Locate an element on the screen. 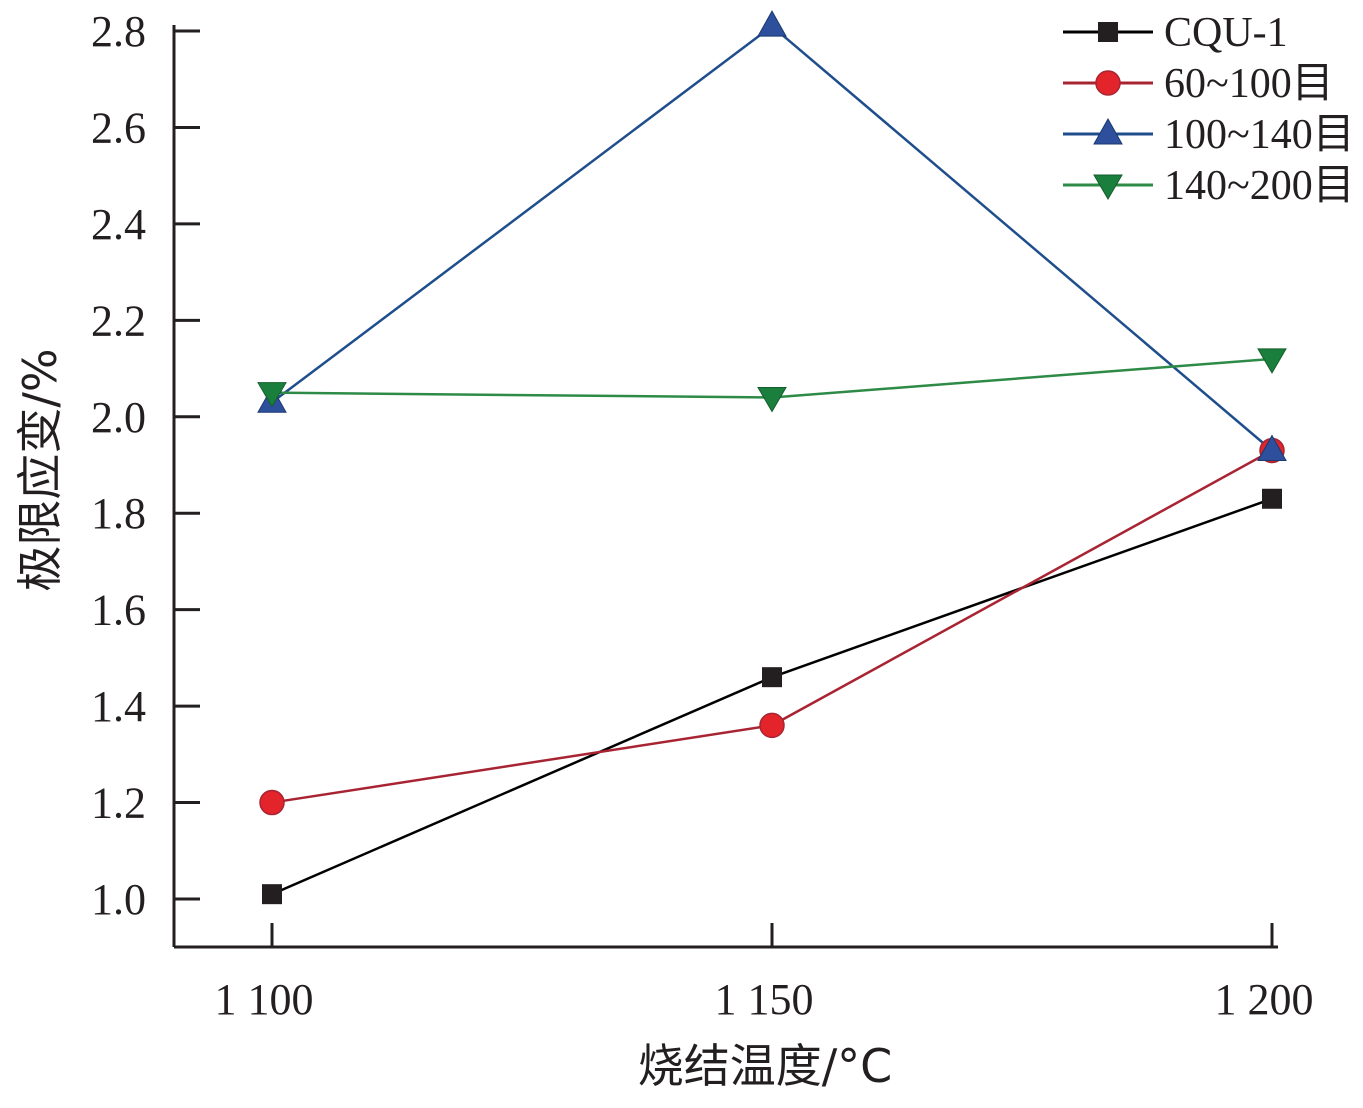  x-ticks: 1 100 1 150 1 200 is located at coordinates (764, 973).